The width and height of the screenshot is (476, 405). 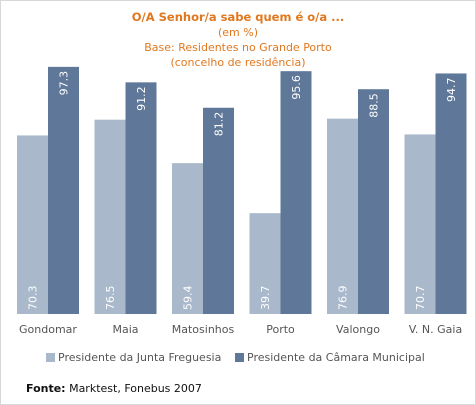 What do you see at coordinates (46, 388) in the screenshot?
I see `source-label: Fonte:` at bounding box center [46, 388].